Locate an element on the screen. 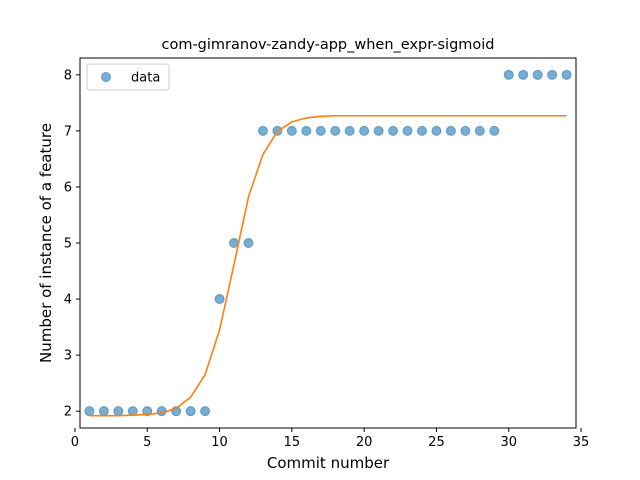  x-tick-label: 0 is located at coordinates (75, 442).